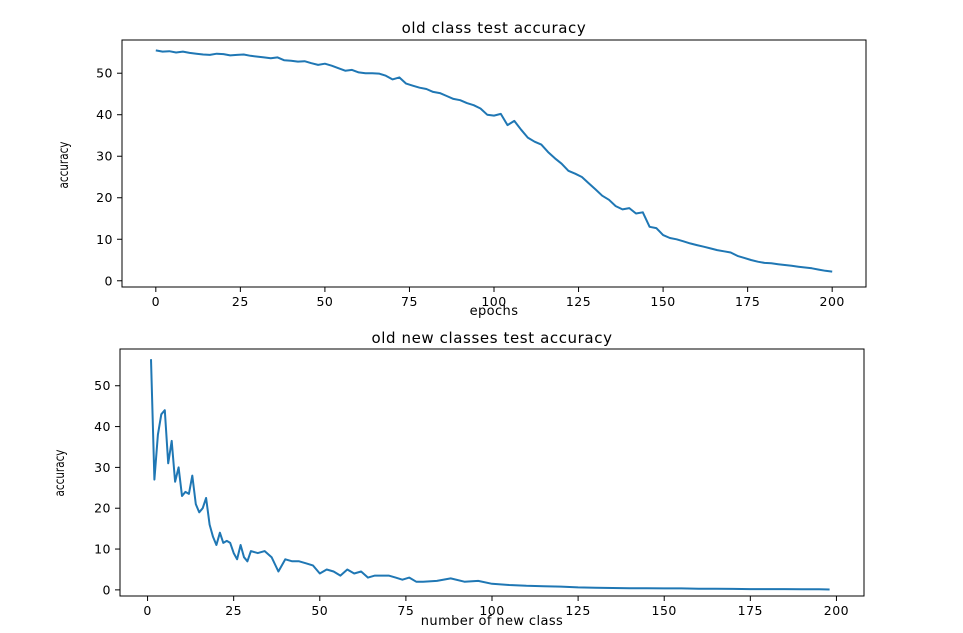  Describe the element at coordinates (494, 311) in the screenshot. I see `top-chart-x-label: epochs` at that location.